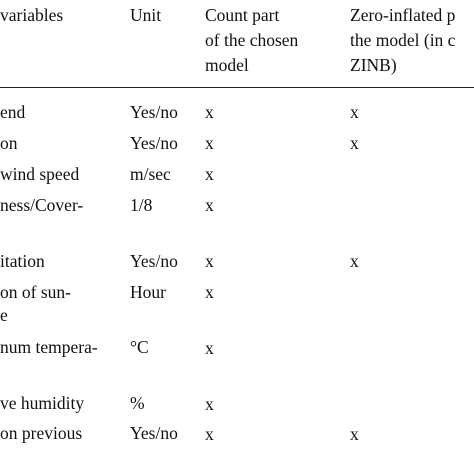 This screenshot has width=474, height=474. Describe the element at coordinates (137, 403) in the screenshot. I see `row-unit: %` at that location.